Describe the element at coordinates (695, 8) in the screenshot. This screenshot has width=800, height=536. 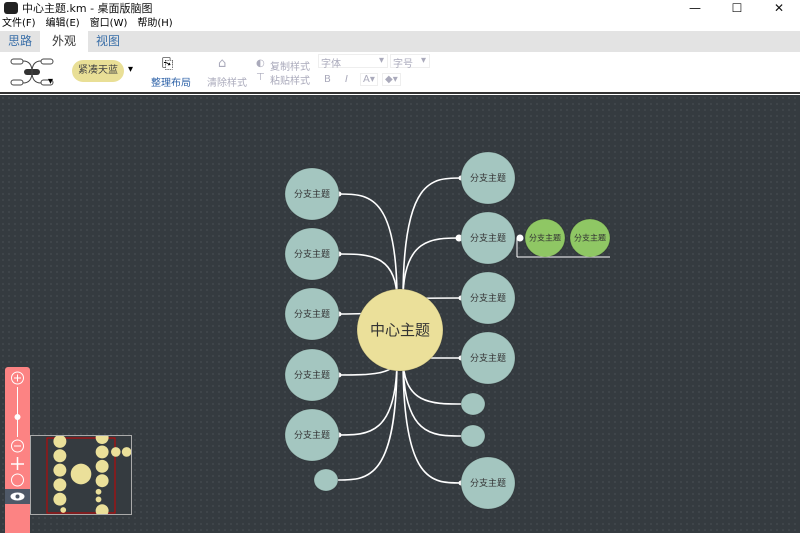
I see `minimize-button: —` at that location.